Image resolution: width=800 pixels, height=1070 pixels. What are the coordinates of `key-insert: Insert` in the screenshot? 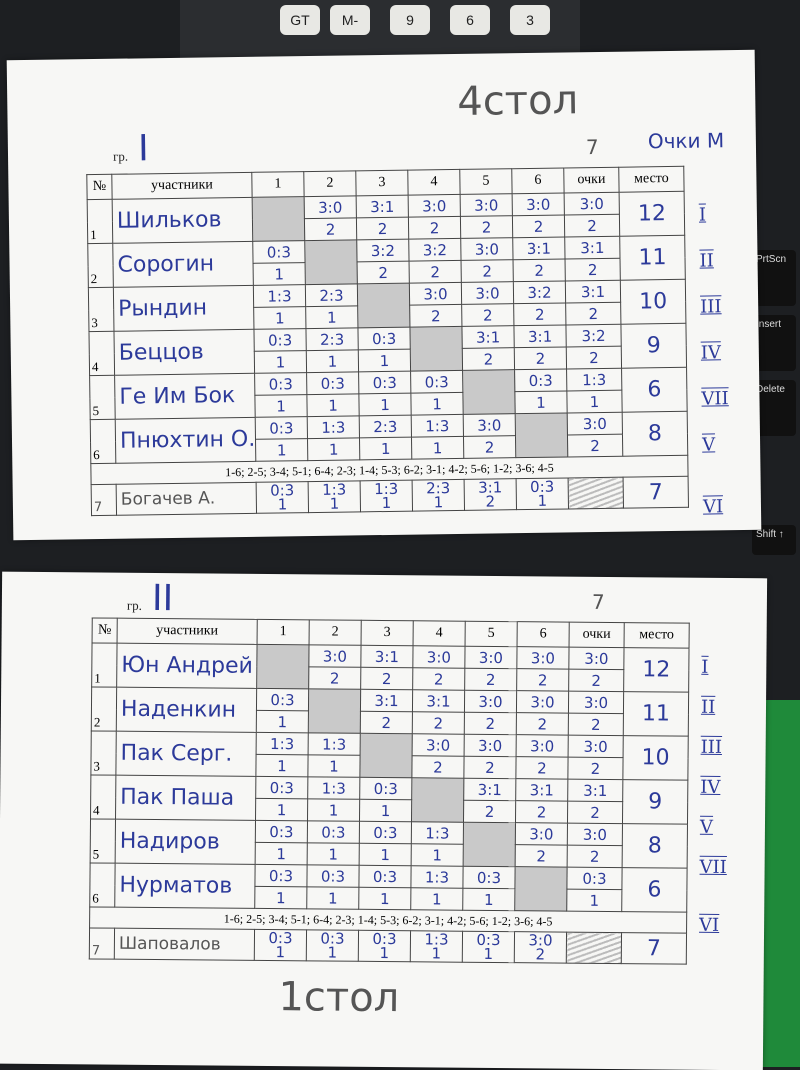 It's located at (774, 343).